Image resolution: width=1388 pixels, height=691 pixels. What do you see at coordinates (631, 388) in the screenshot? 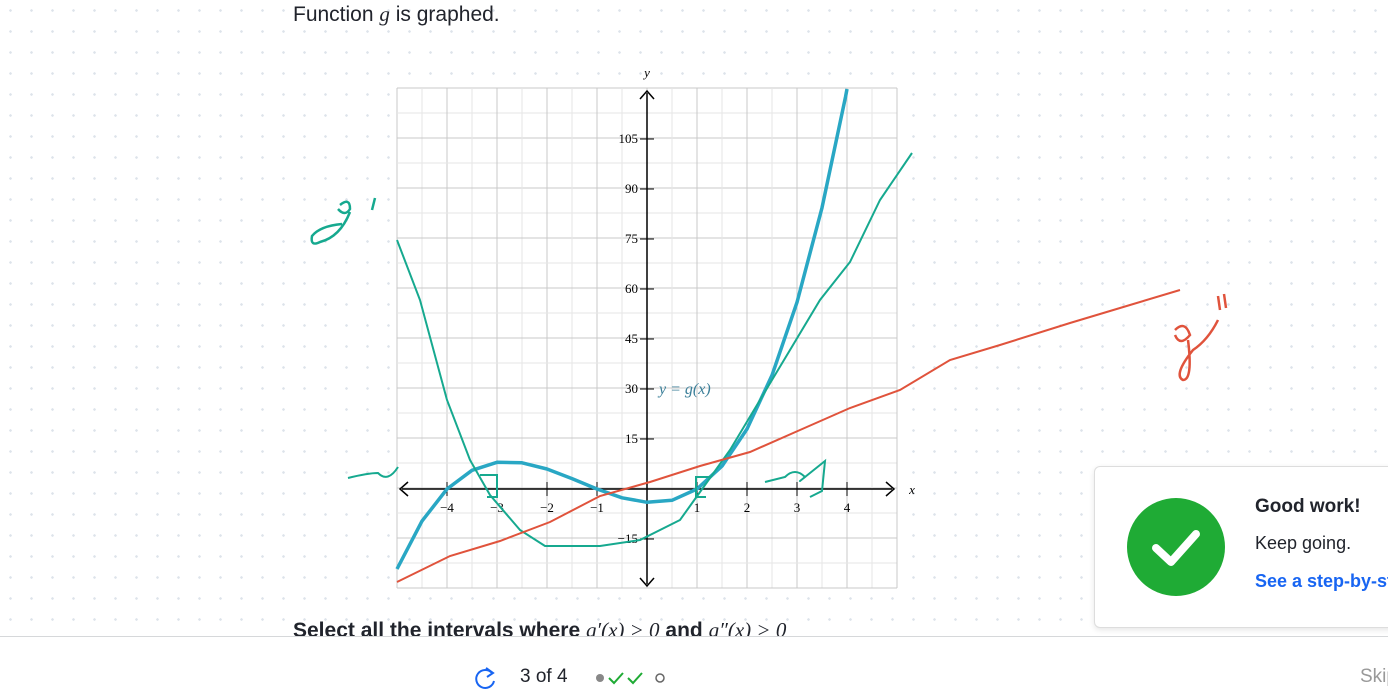
I see `y-tick-label: 30` at bounding box center [631, 388].